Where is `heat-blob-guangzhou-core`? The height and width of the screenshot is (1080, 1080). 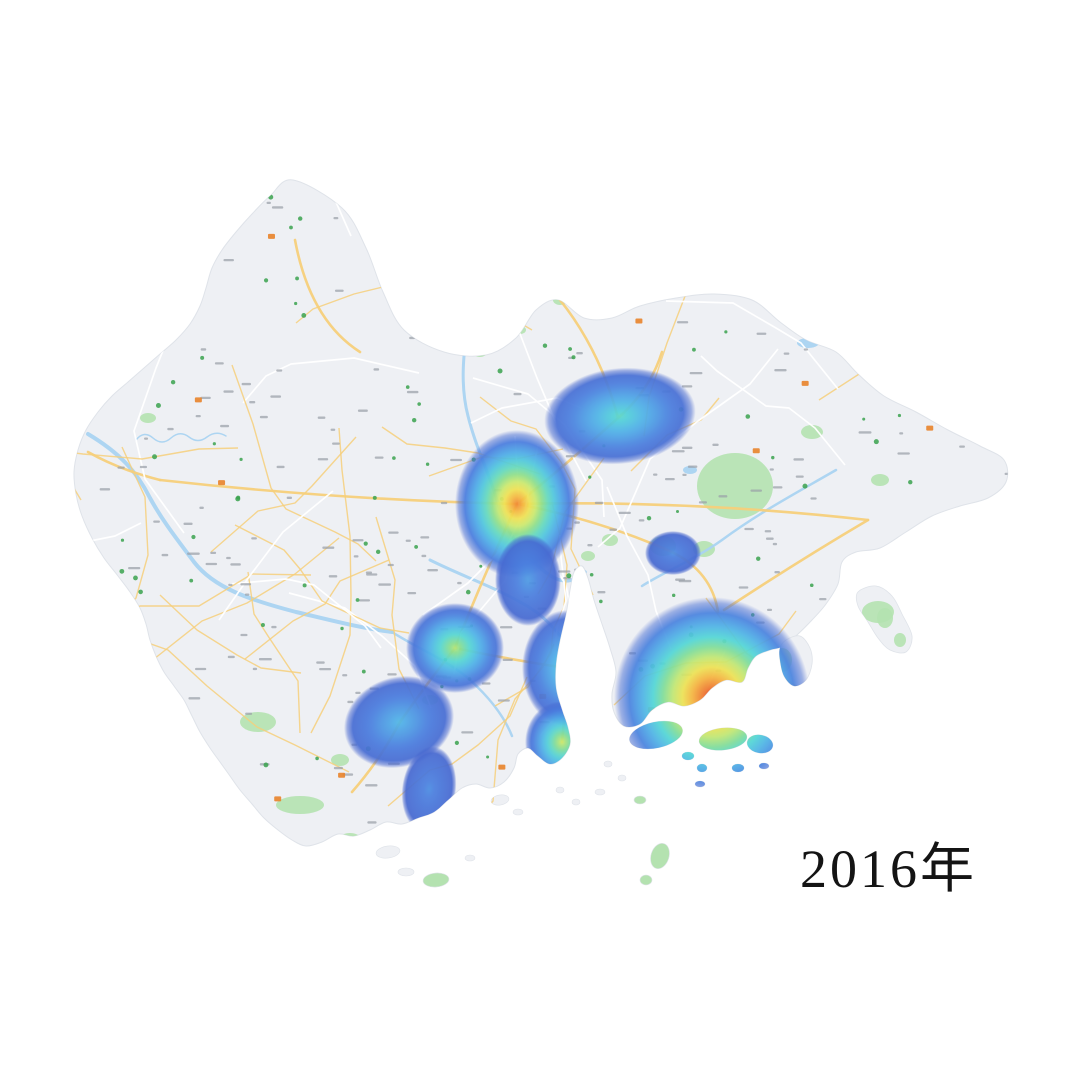
heat-blob-guangzhou-core is located at coordinates (517, 504).